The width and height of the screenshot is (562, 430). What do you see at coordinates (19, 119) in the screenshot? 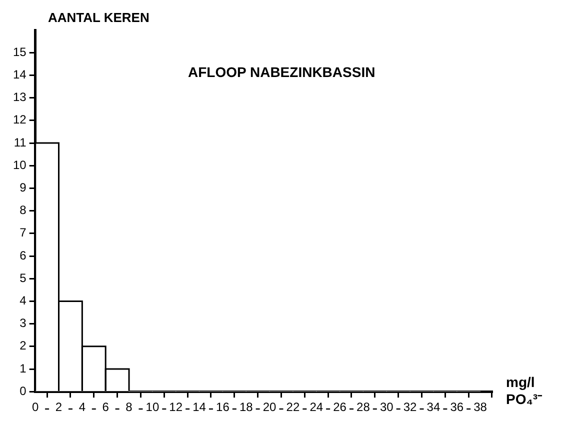
I see `y-tick-label: 12` at bounding box center [19, 119].